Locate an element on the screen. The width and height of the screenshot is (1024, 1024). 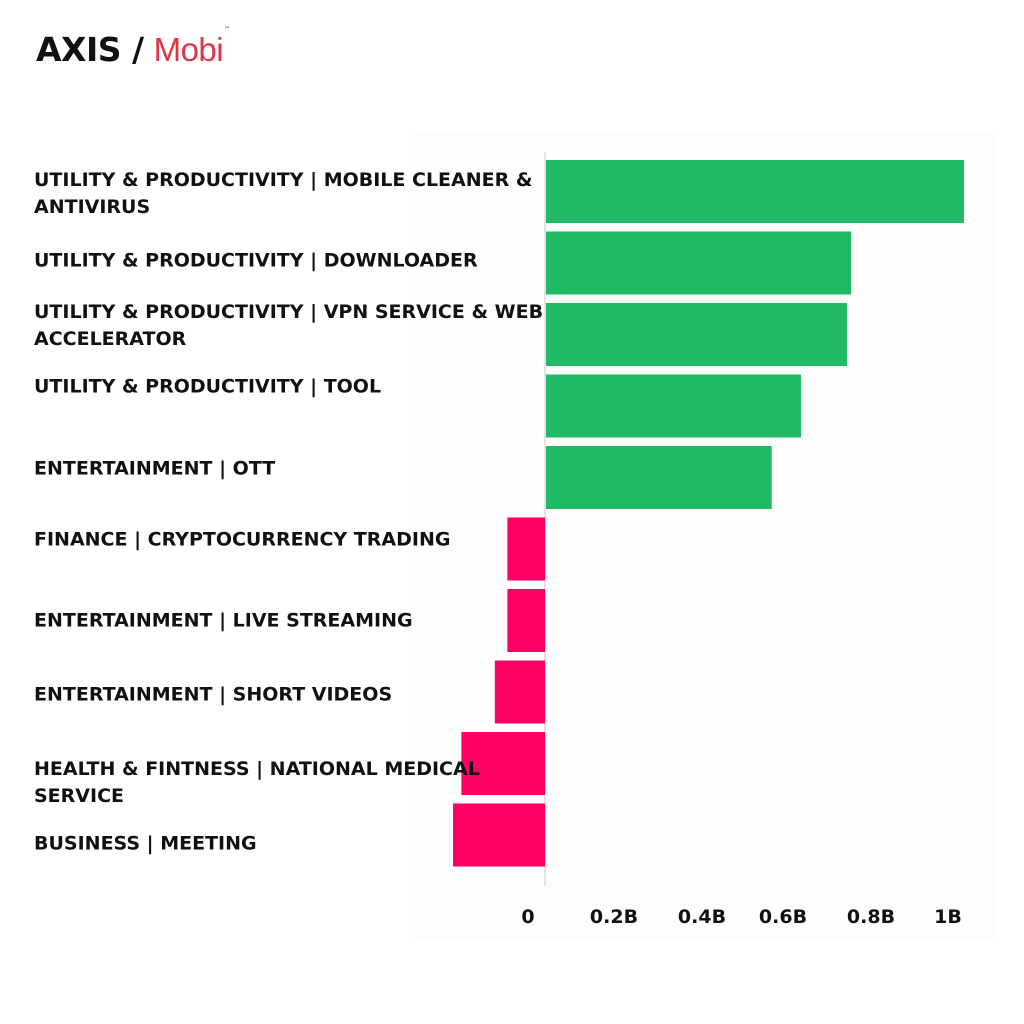
category-label: FINANCE | CRYPTOCURRENCY TRADING is located at coordinates (242, 539).